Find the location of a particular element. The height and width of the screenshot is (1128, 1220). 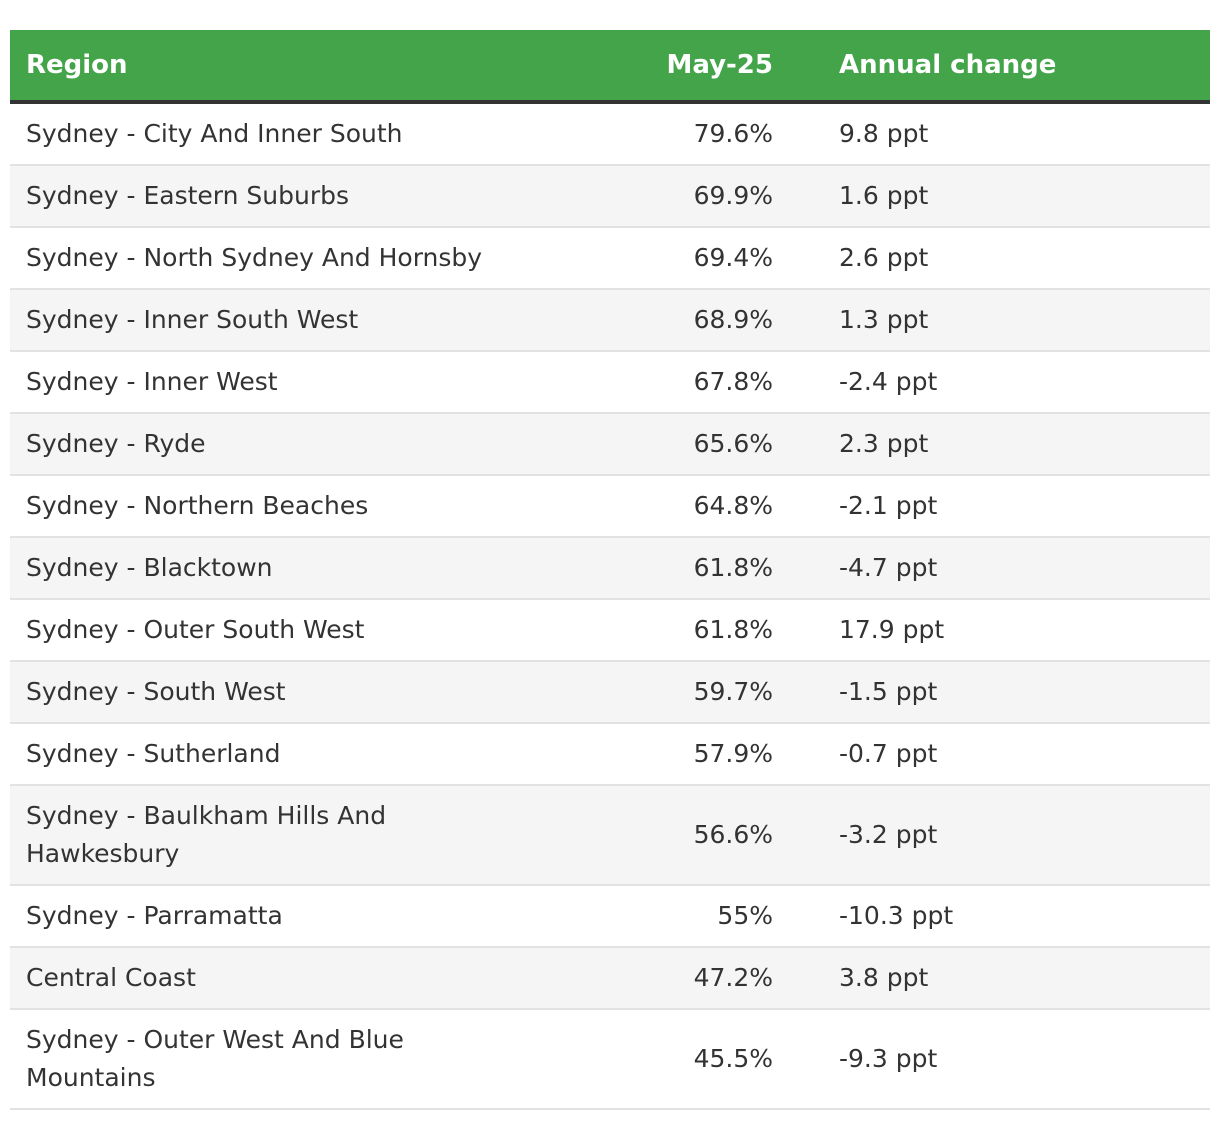

table-row: Sydney - Outer South West 61.8% 17.9 ppt is located at coordinates (610, 630).